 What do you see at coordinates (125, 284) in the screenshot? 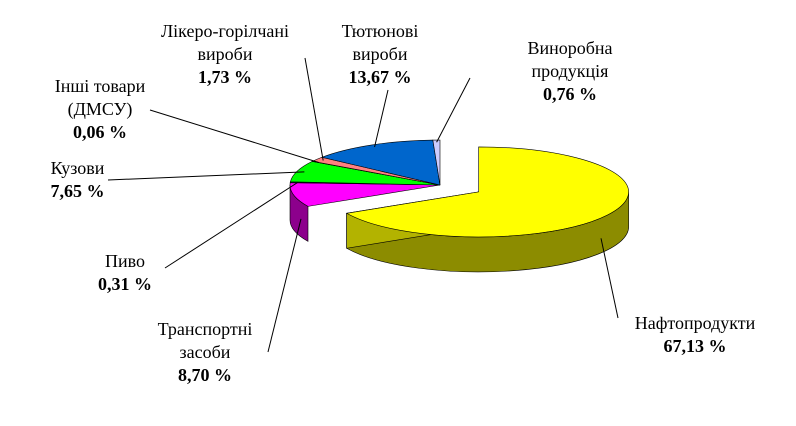
I see `value-label: 0,31 %` at bounding box center [125, 284].